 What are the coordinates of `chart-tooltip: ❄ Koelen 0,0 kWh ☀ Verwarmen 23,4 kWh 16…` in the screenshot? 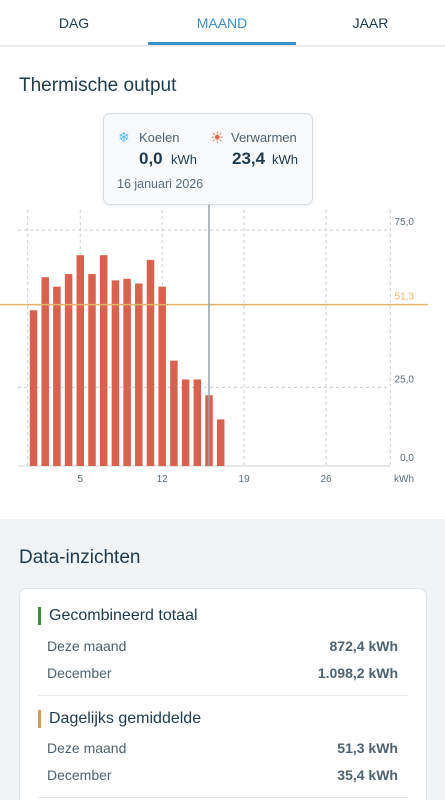 It's located at (208, 159).